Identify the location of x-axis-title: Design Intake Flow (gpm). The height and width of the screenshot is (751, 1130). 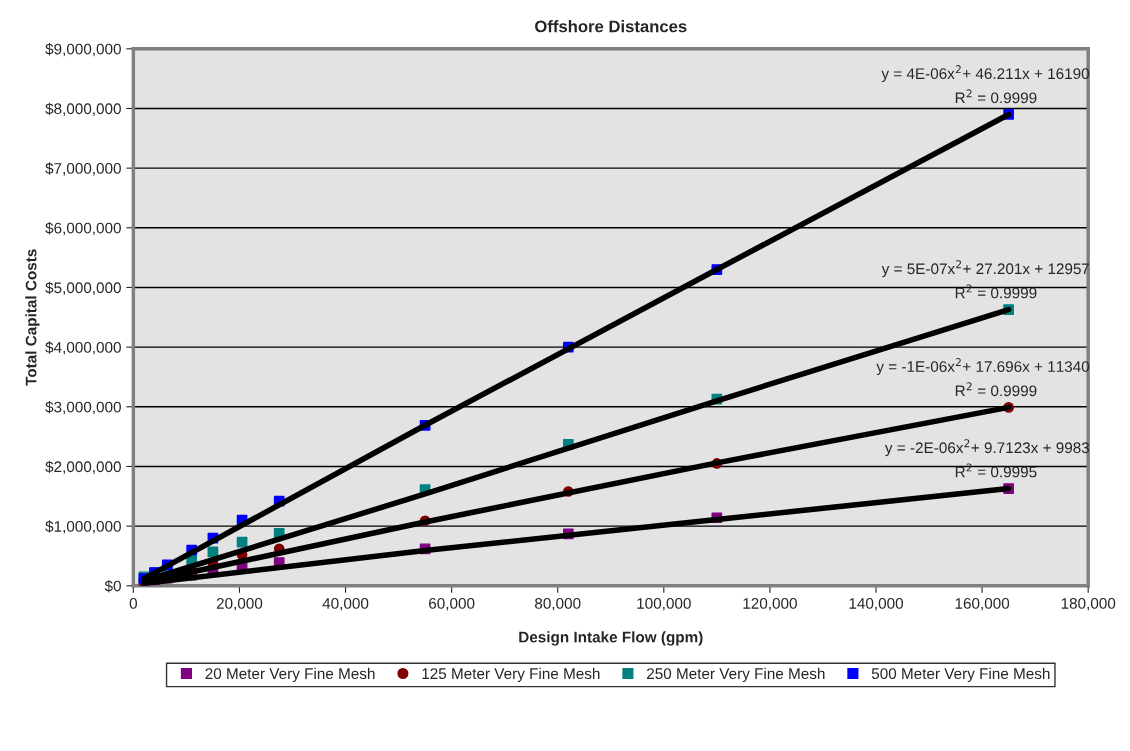
(611, 638).